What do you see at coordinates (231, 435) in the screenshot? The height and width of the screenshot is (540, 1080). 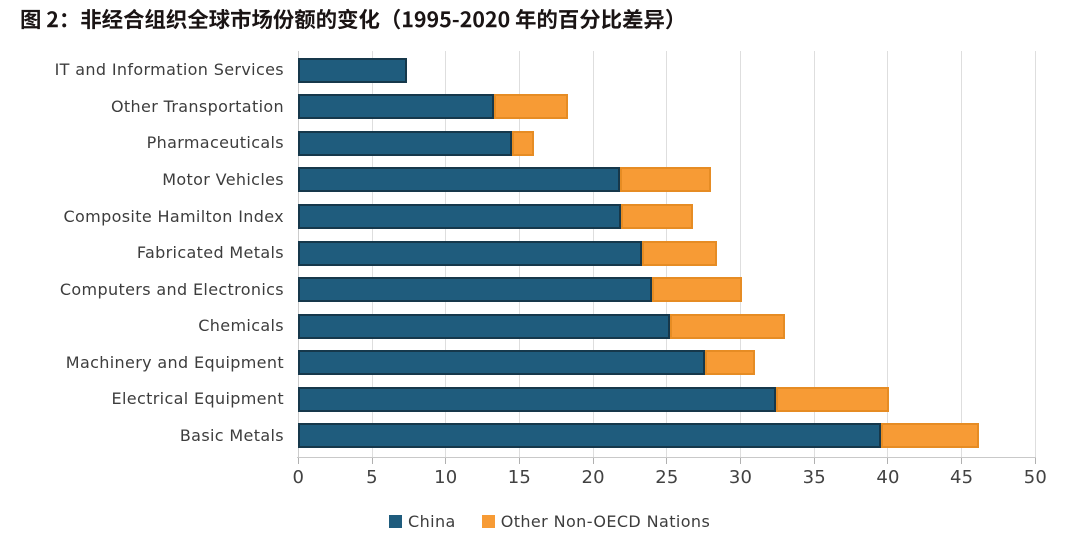 I see `category-label: Basic Metals` at bounding box center [231, 435].